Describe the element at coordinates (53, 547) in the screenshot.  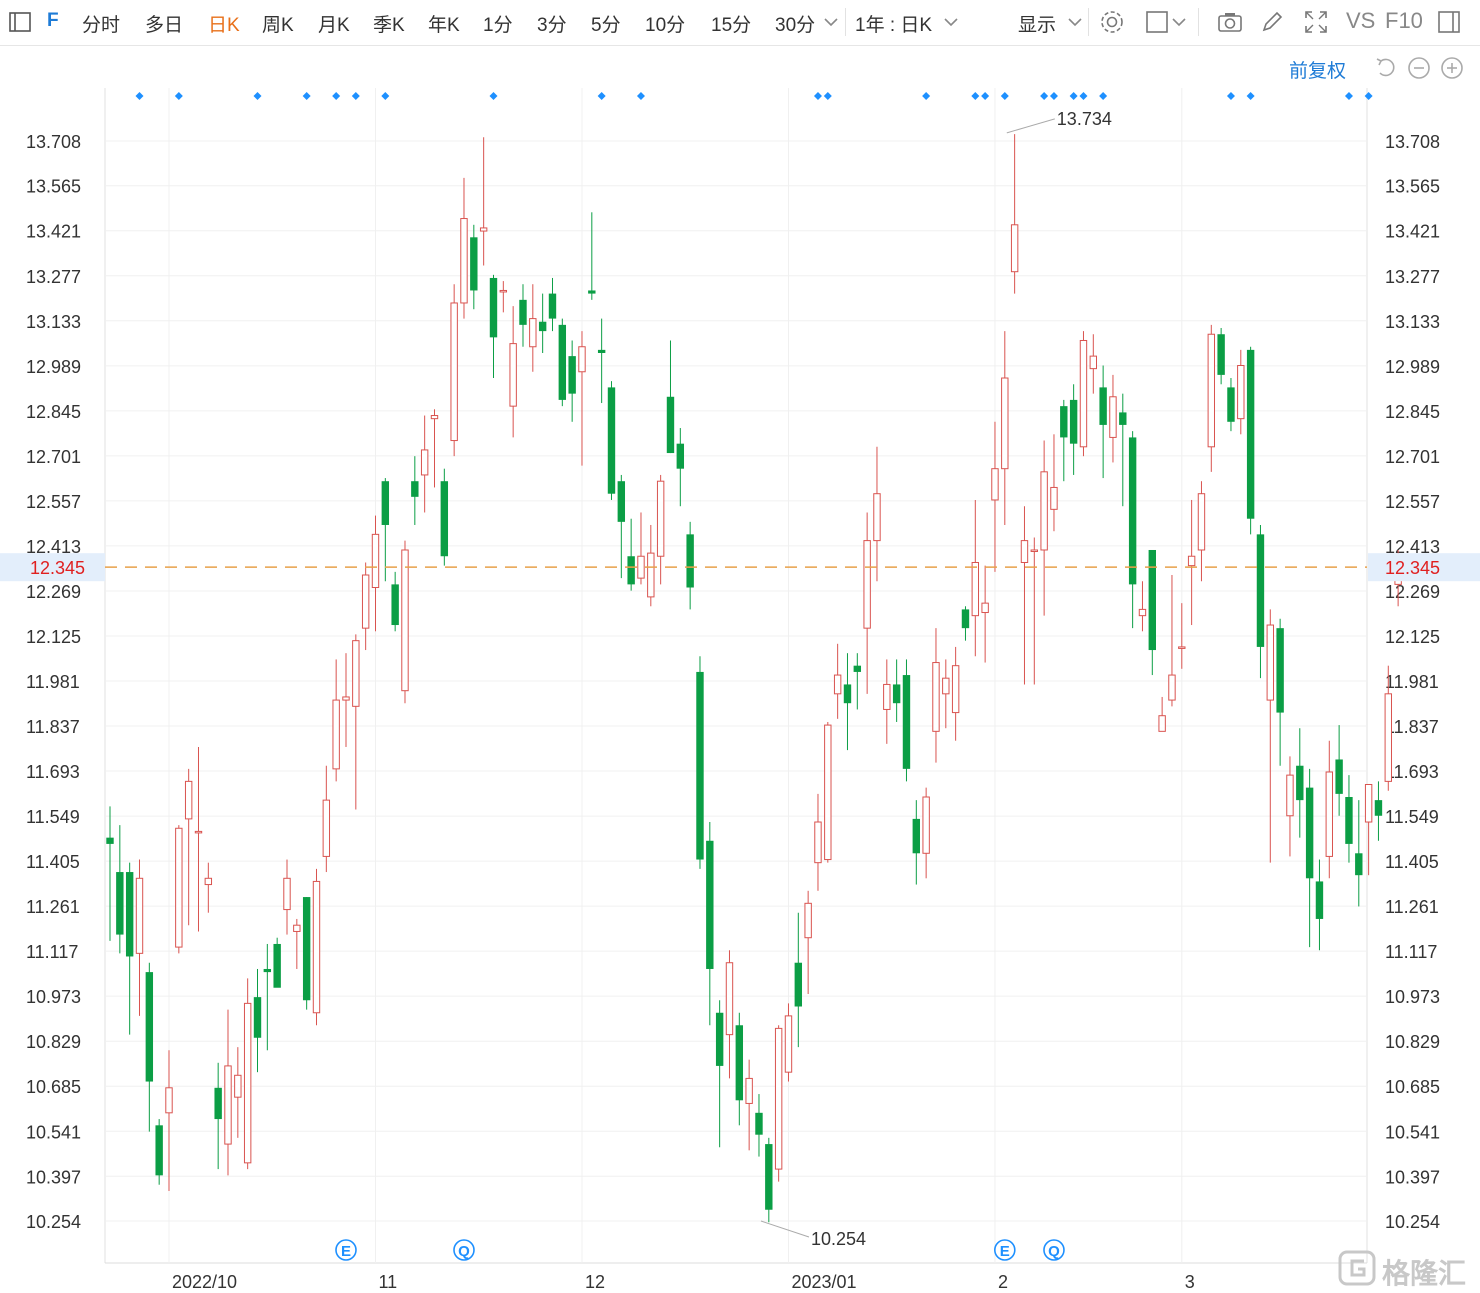
I see `y-tick-label-left: 12.413` at that location.